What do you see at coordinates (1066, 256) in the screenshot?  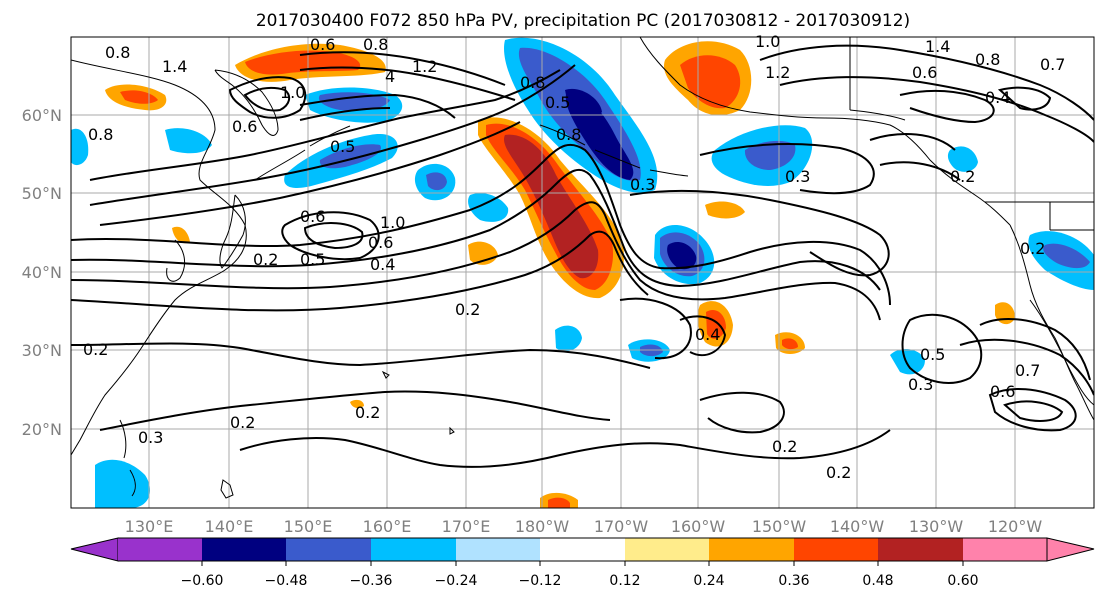 I see `shade-neg-west-us-inner` at bounding box center [1066, 256].